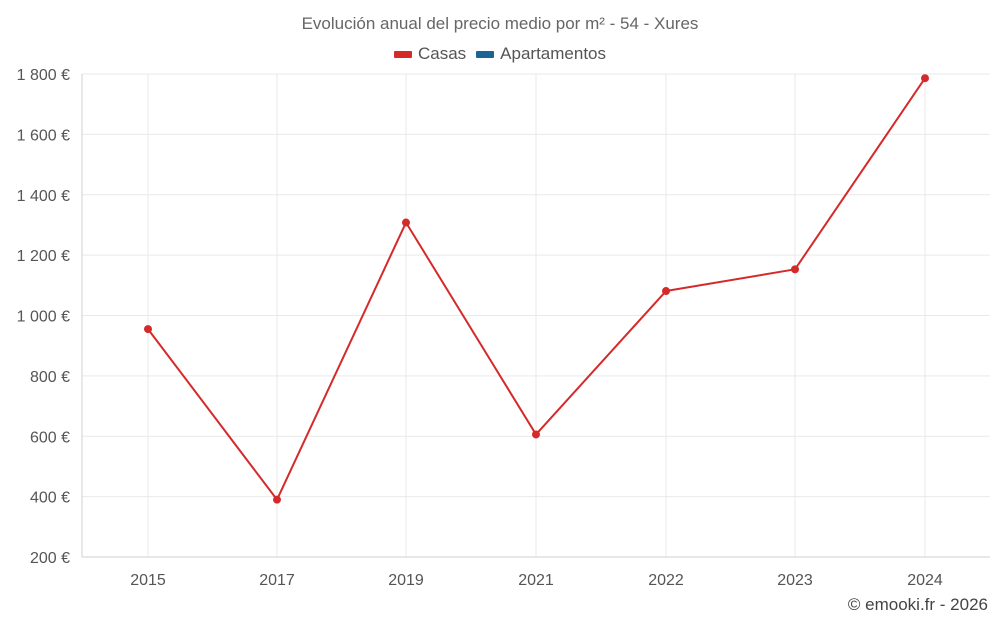 Image resolution: width=1000 pixels, height=625 pixels. Describe the element at coordinates (402, 54) in the screenshot. I see `legend-swatch-casas` at that location.